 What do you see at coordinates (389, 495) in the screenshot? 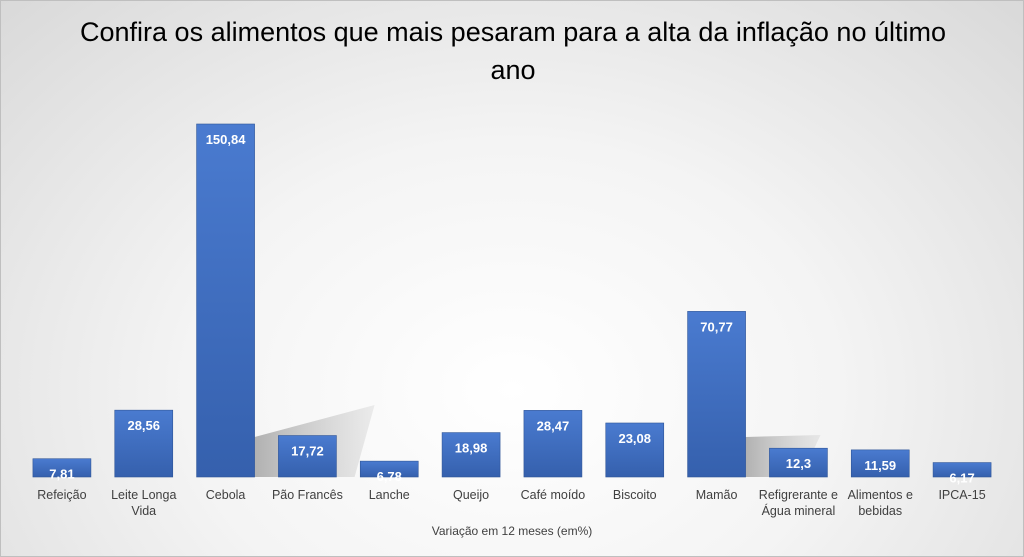
I see `x-tick-label: Lanche` at bounding box center [389, 495].